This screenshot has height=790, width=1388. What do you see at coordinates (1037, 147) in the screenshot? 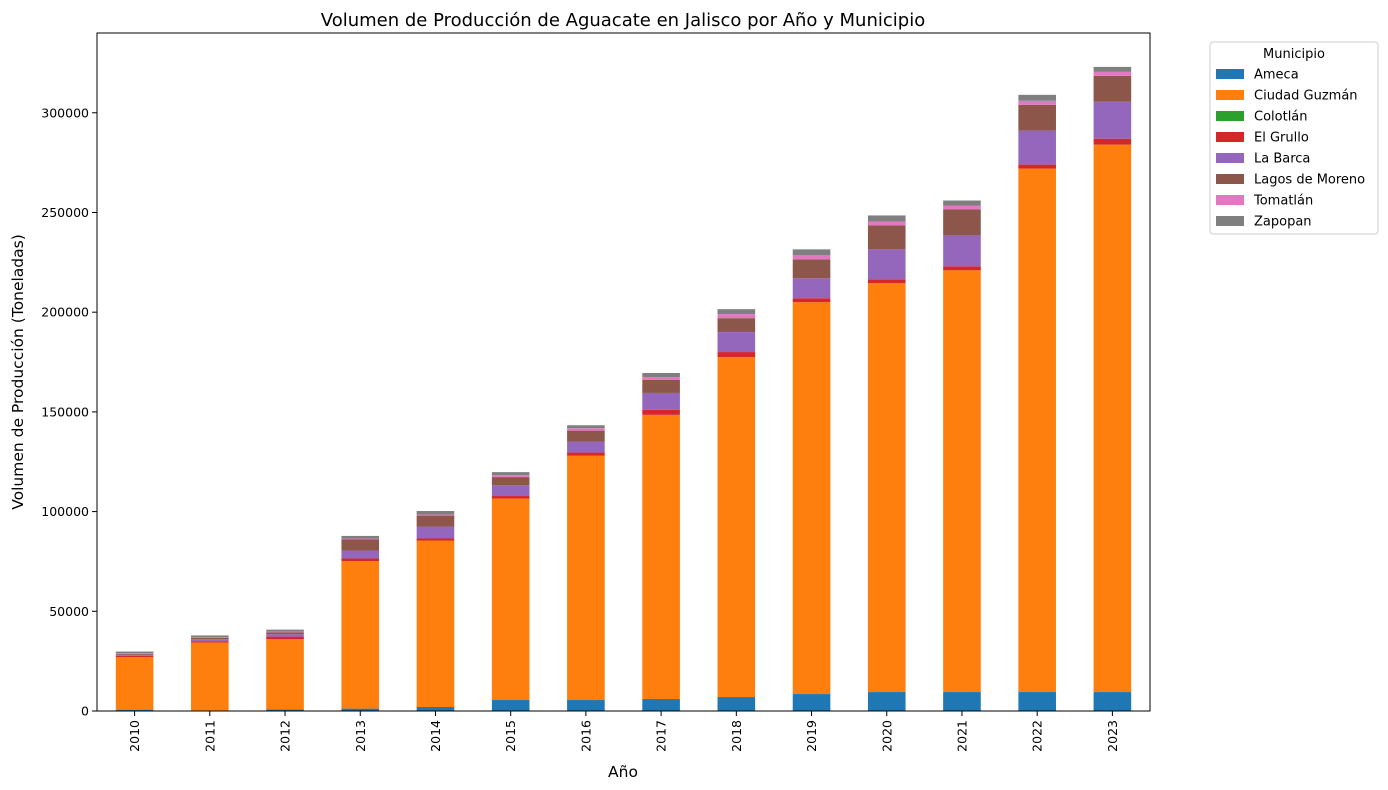
I see `bar-segment-2022-la-barca` at bounding box center [1037, 147].